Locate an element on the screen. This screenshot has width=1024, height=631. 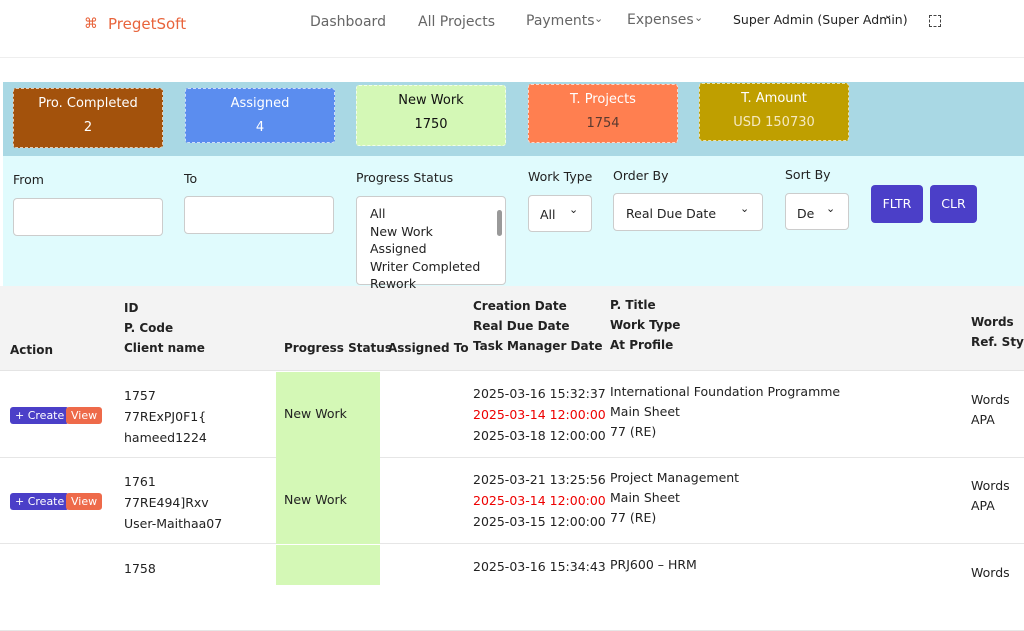
cards-band is located at coordinates (513, 119).